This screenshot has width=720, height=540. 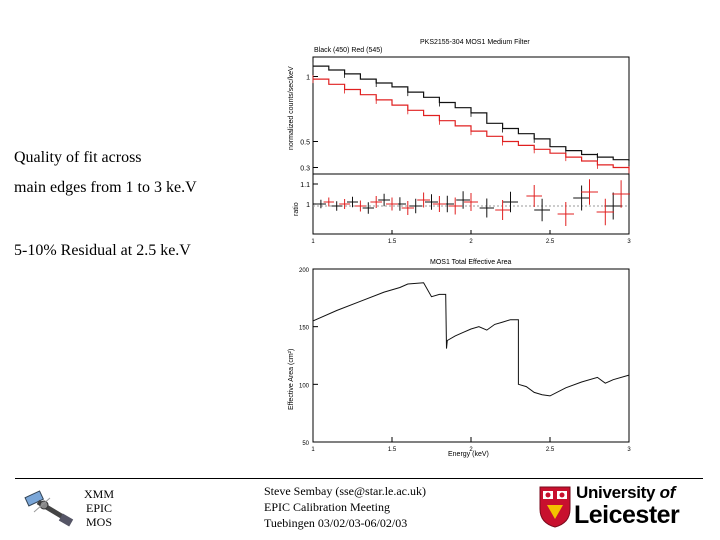 What do you see at coordinates (616, 492) in the screenshot?
I see `logo-university-word: University` at bounding box center [616, 492].